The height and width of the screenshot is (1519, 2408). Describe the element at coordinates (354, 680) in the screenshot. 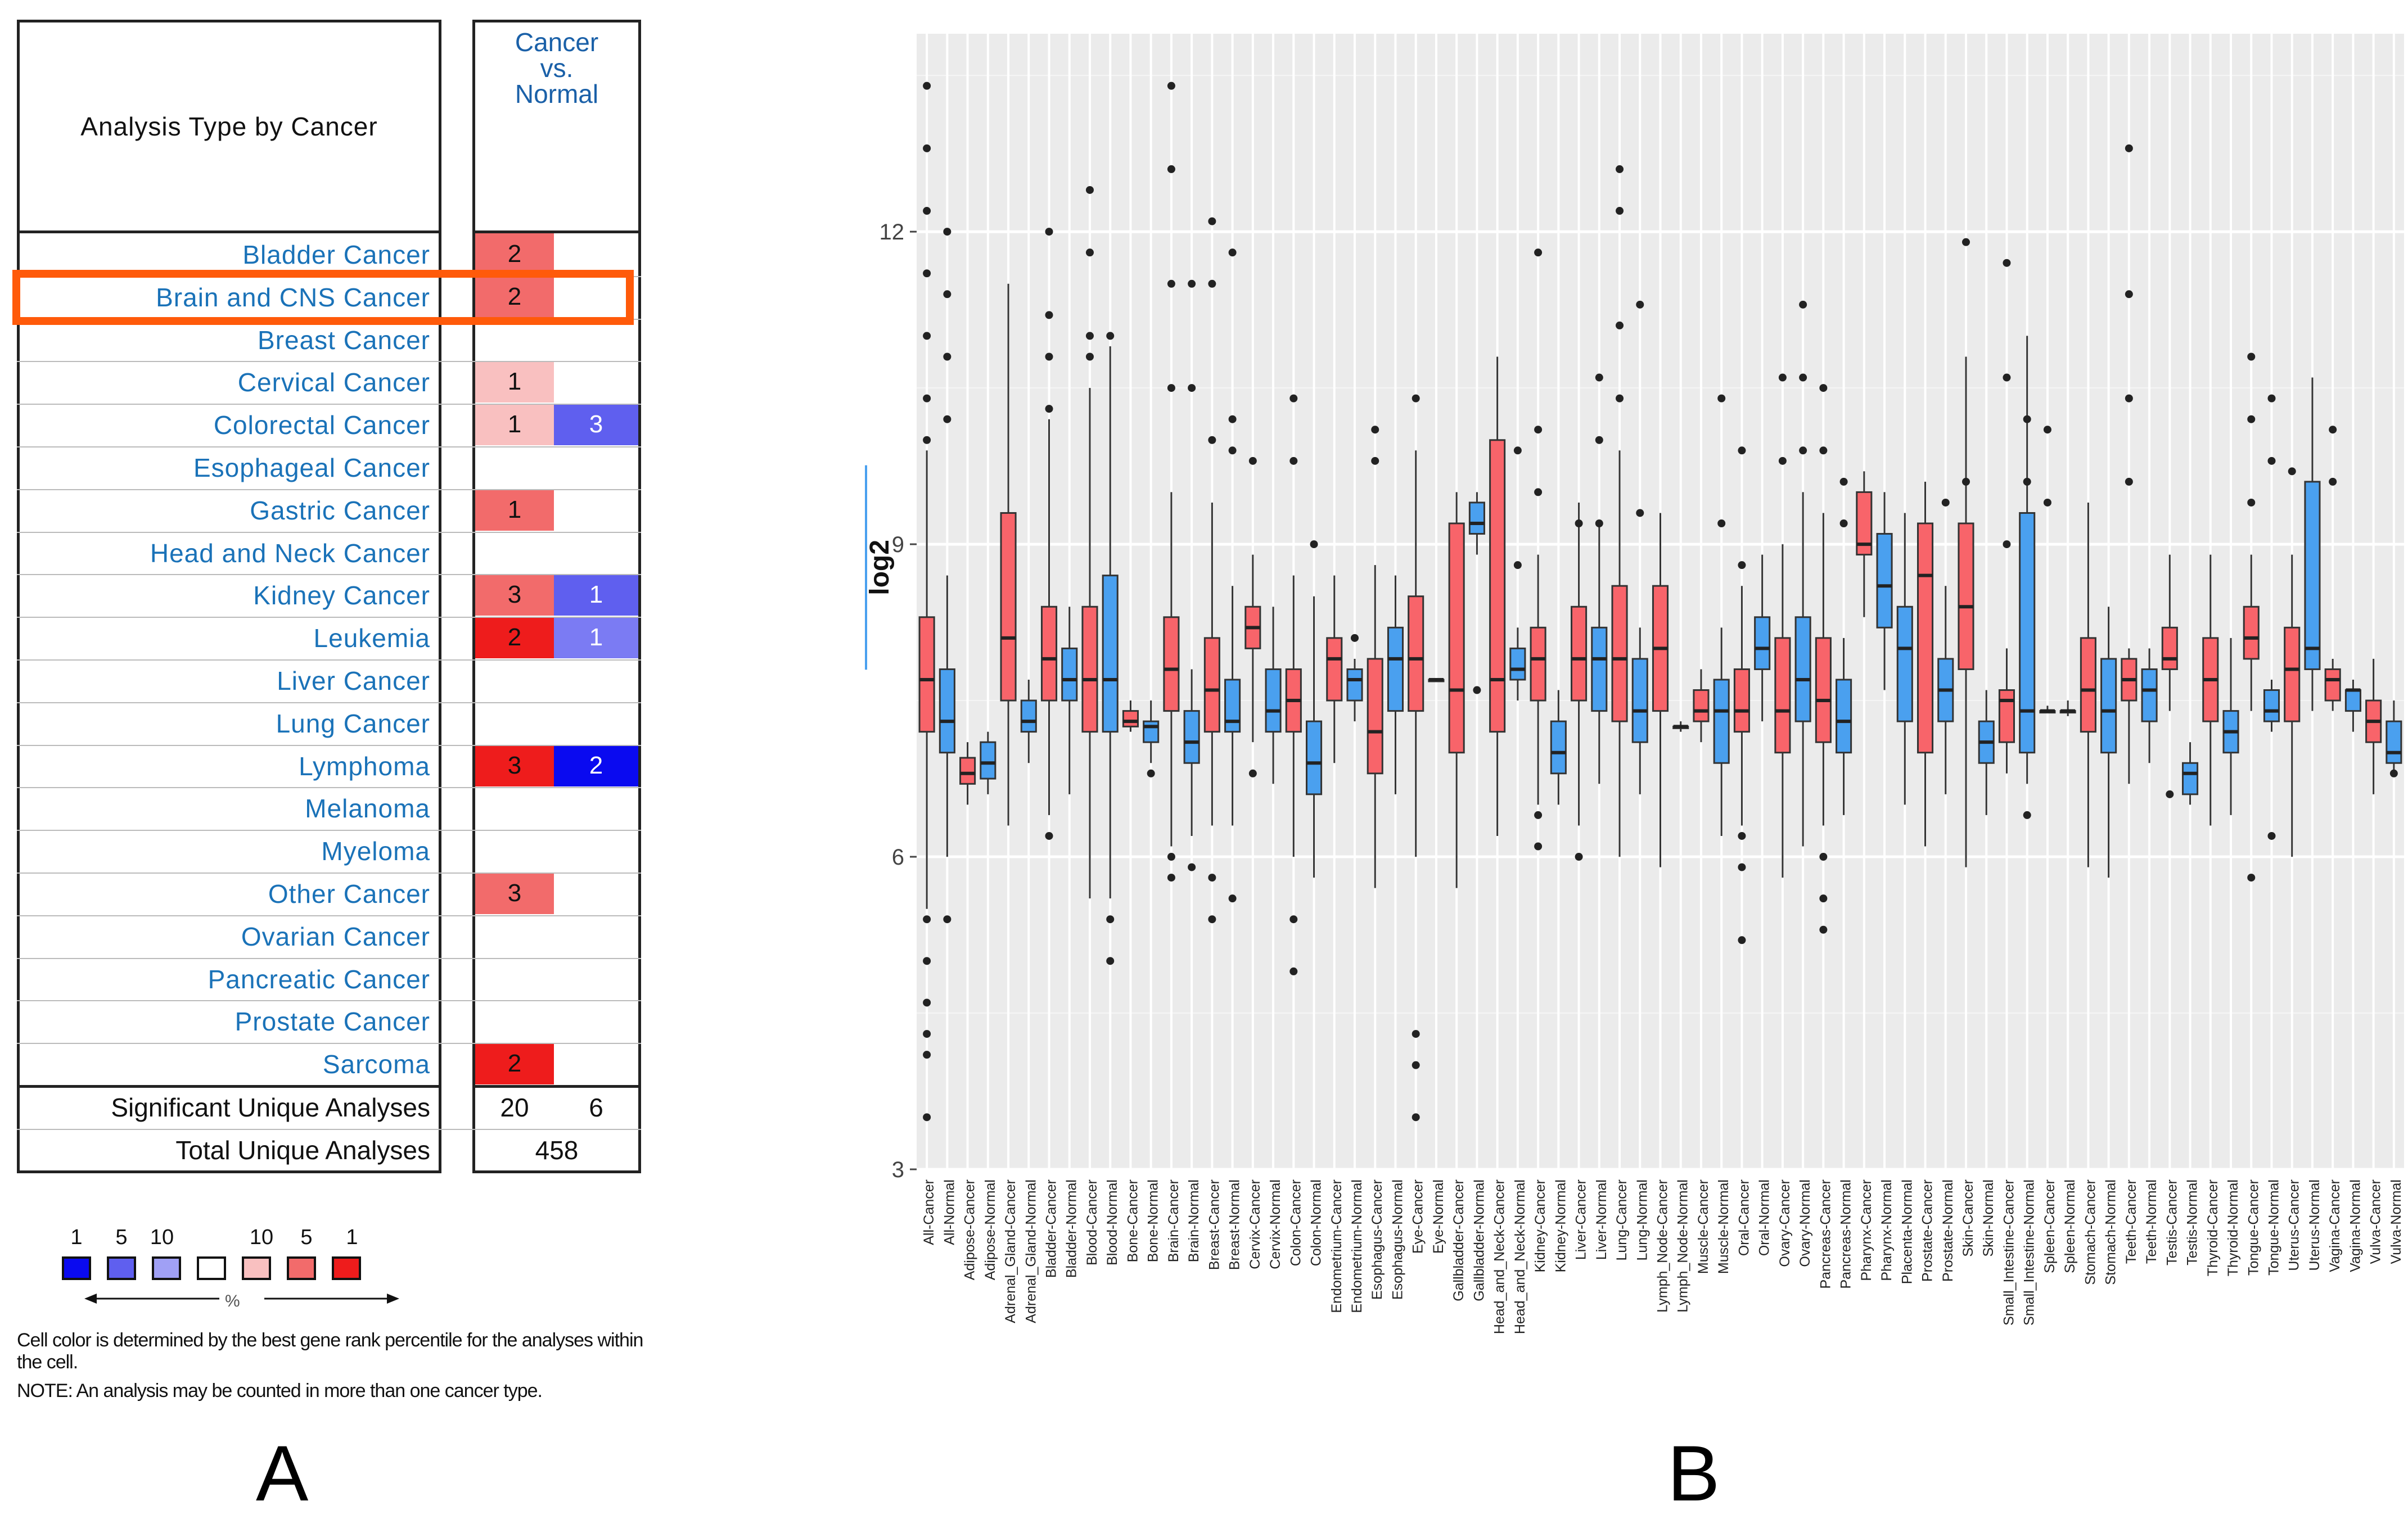

I see `cancer-type-link: Liver Cancer` at that location.